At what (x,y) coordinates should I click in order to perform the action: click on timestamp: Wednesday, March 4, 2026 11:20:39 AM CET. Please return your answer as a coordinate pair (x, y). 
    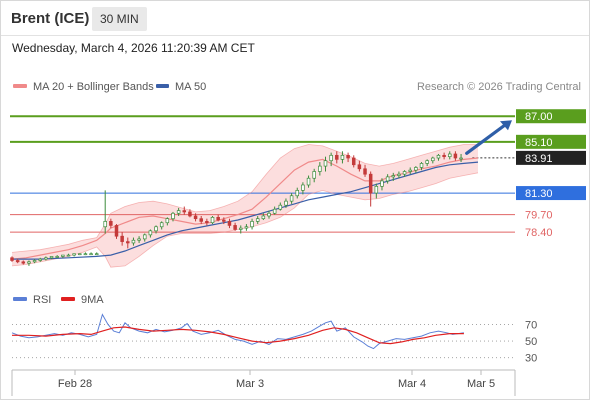
    Looking at the image, I should click on (133, 48).